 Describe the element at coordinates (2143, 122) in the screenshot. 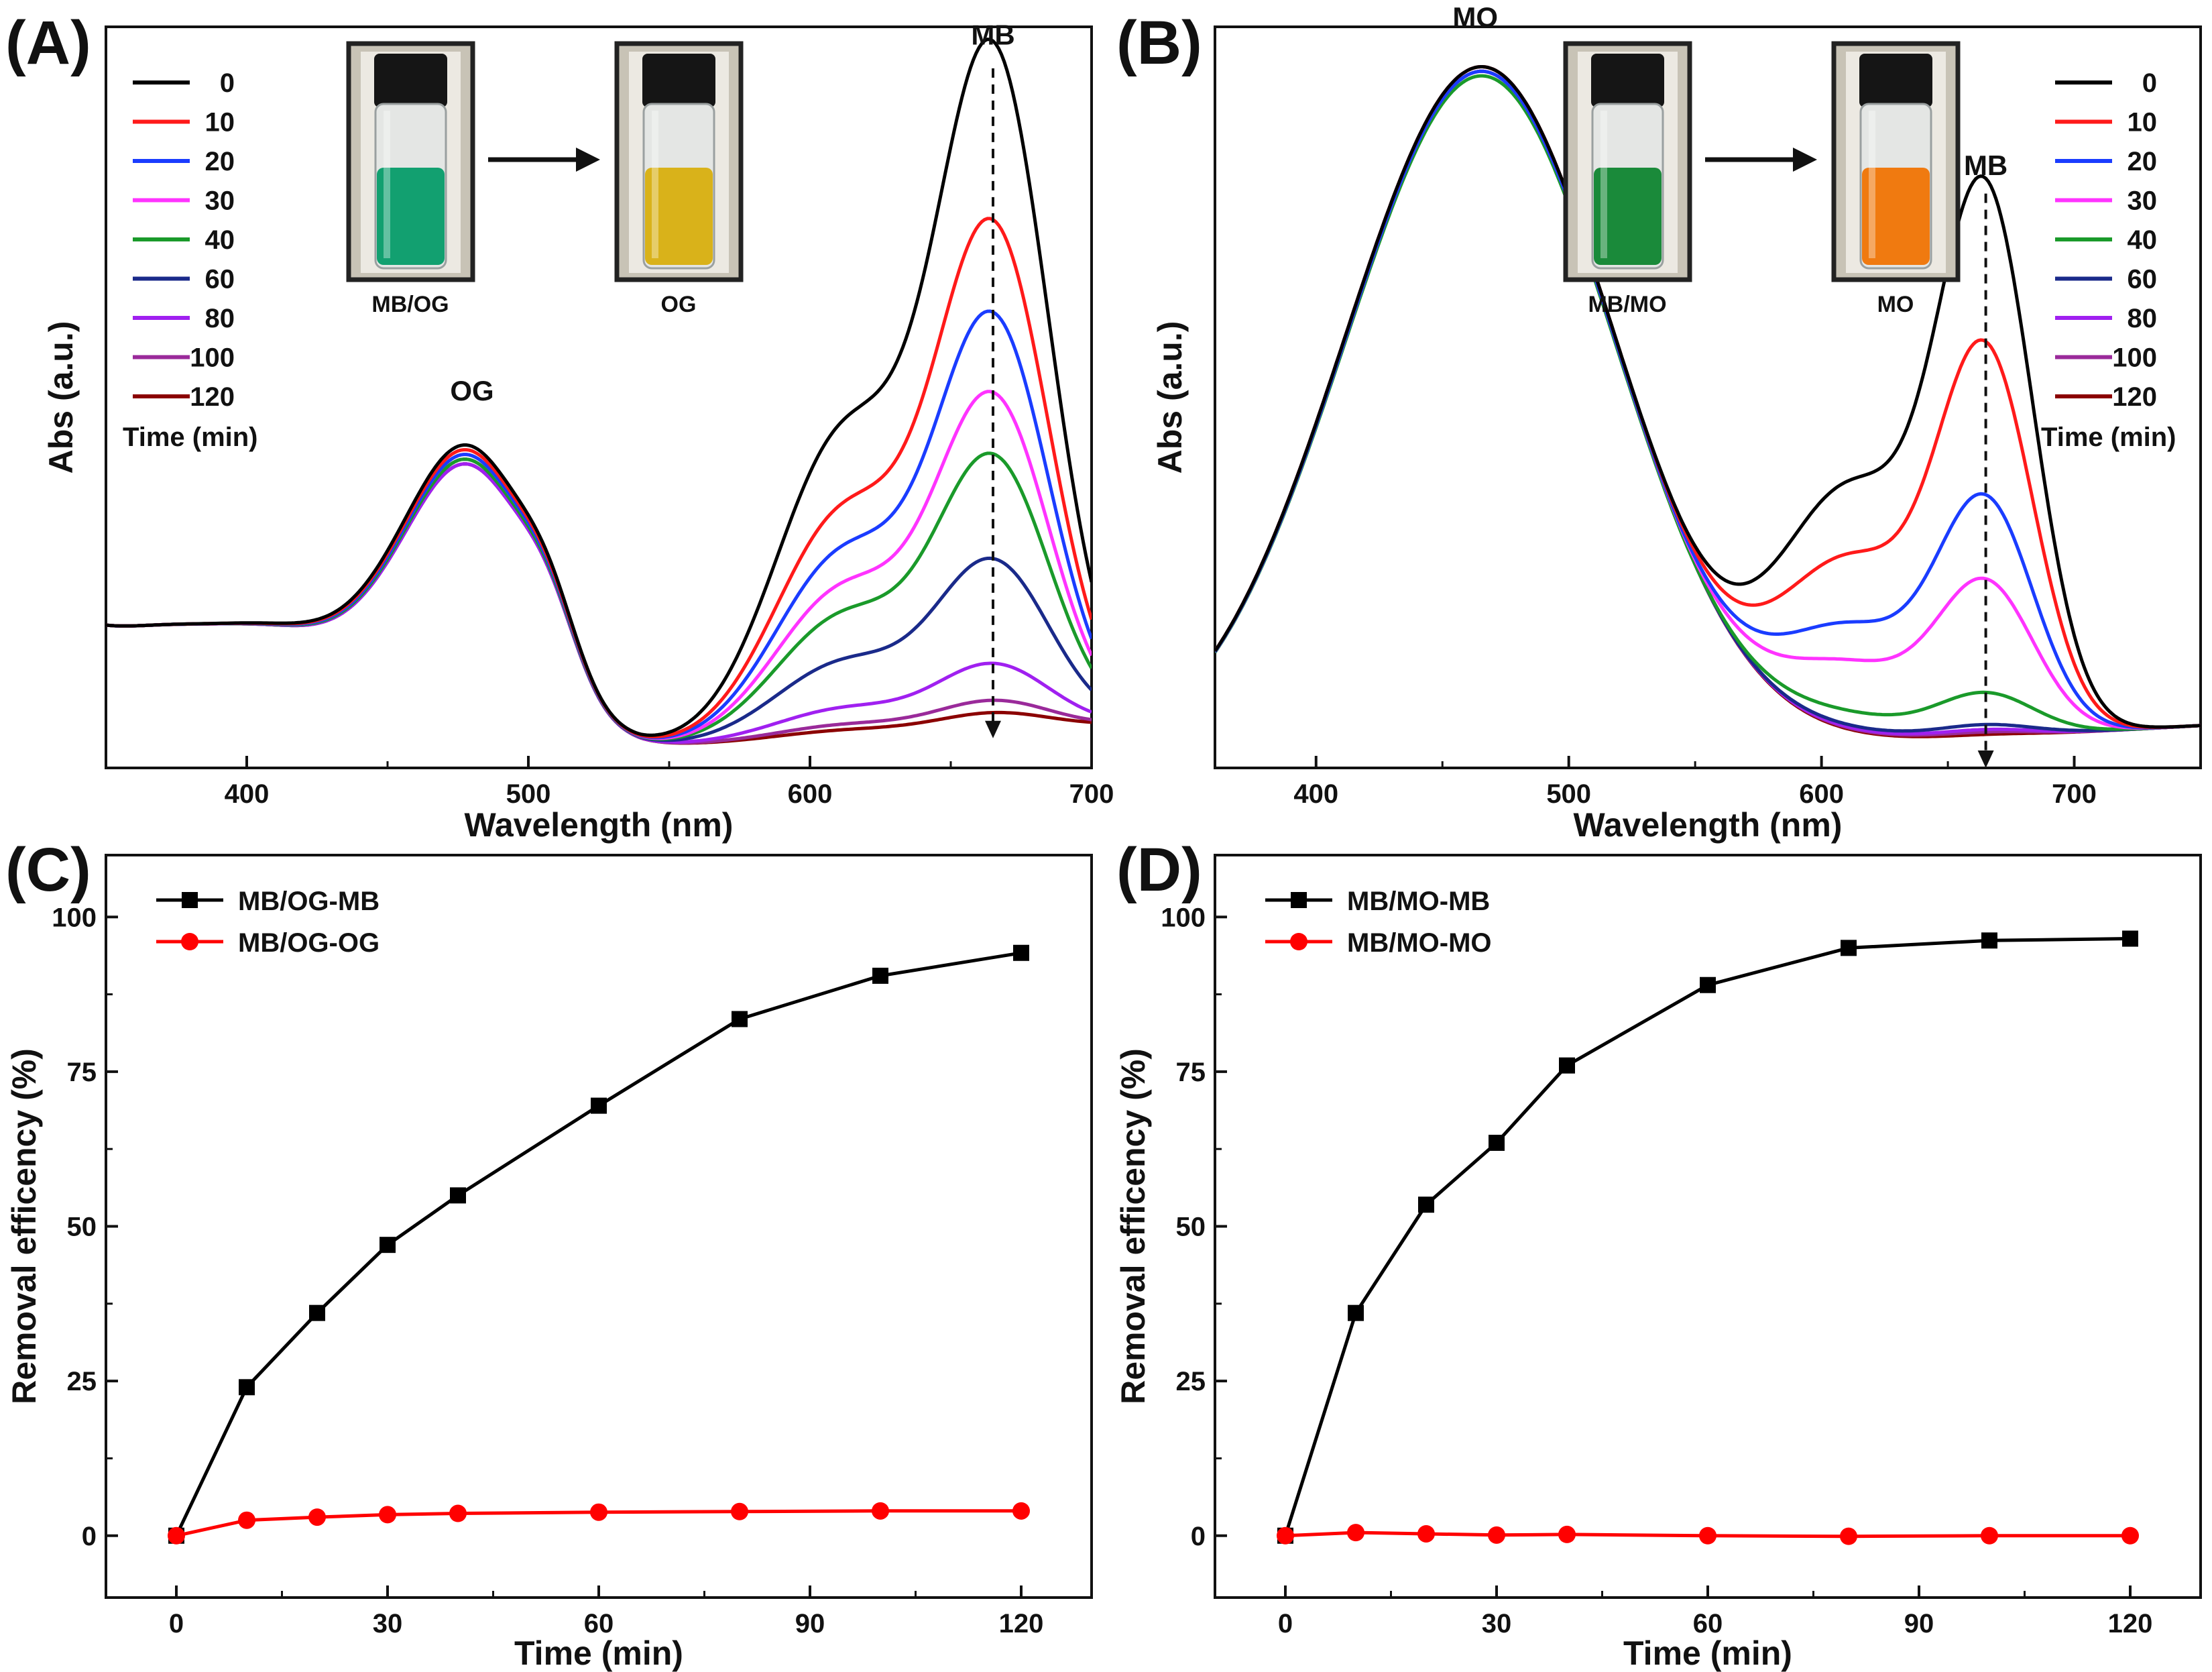

I see `legend-label-10: 10` at that location.